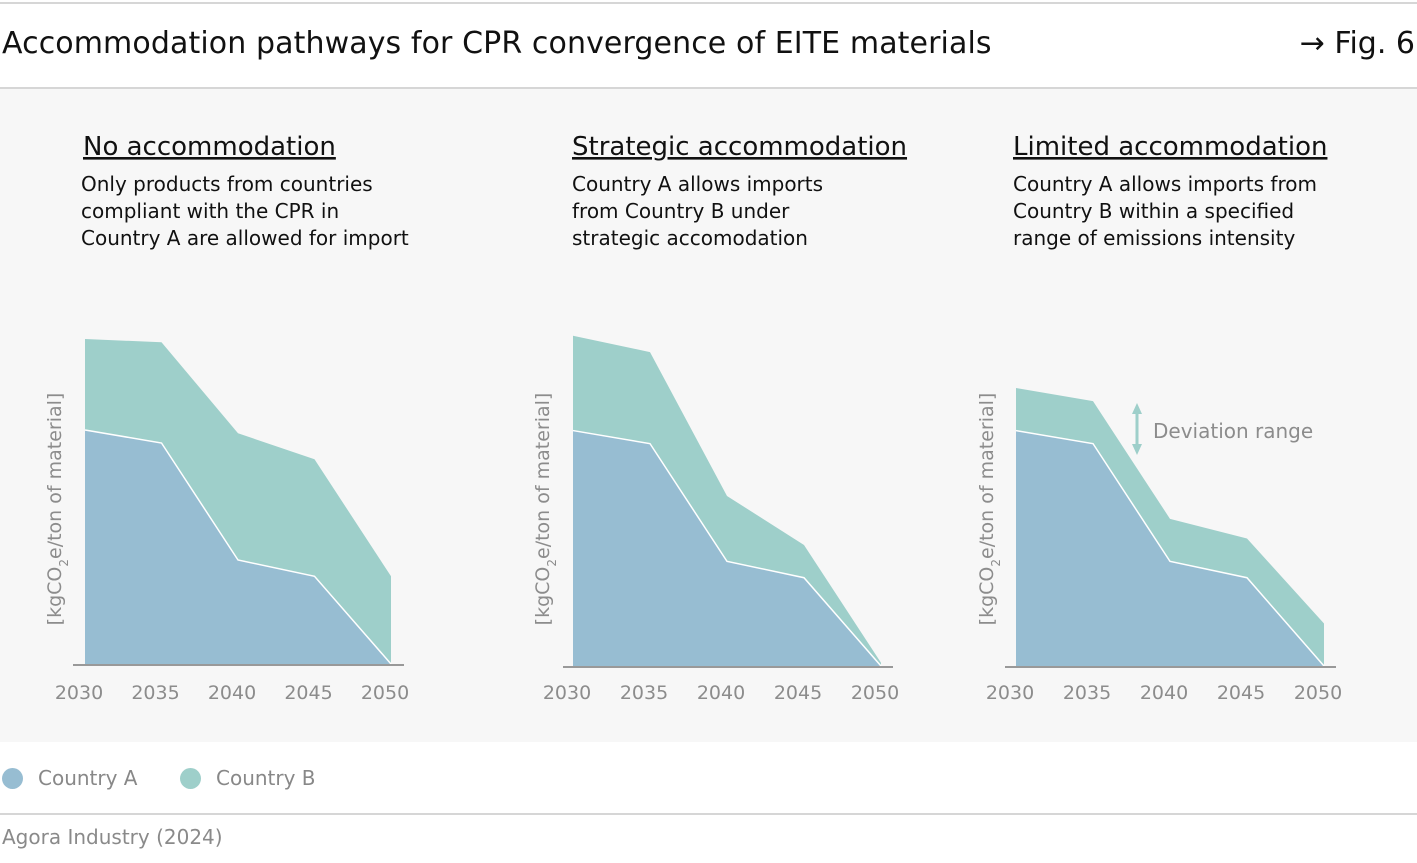  Describe the element at coordinates (308, 693) in the screenshot. I see `chart-1-x-tick-label: 2045` at that location.